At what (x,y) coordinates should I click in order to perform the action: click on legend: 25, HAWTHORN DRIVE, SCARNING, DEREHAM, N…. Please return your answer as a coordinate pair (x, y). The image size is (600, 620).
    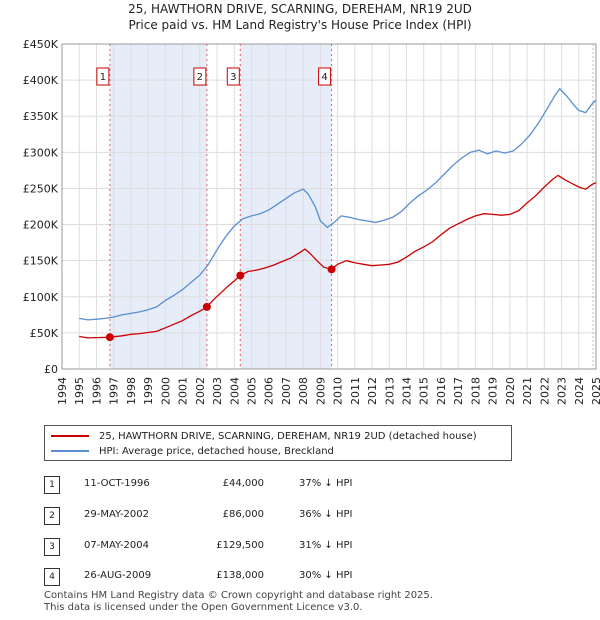
    Looking at the image, I should click on (278, 443).